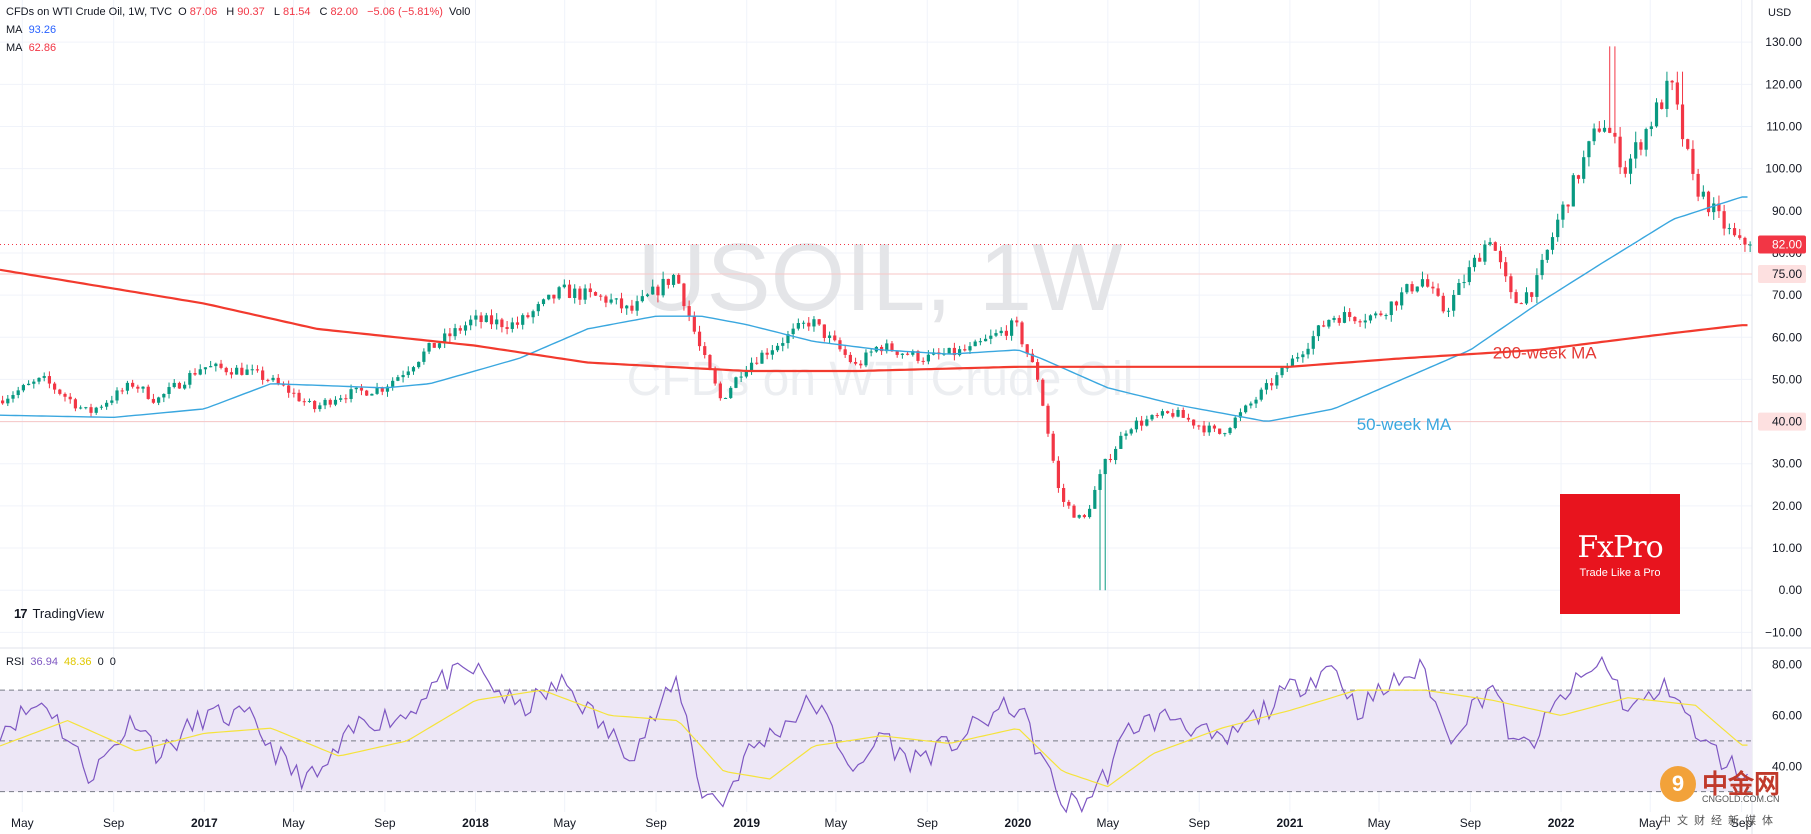 Image resolution: width=1811 pixels, height=834 pixels. What do you see at coordinates (1783, 42) in the screenshot?
I see `y-tick-label: 130.00` at bounding box center [1783, 42].